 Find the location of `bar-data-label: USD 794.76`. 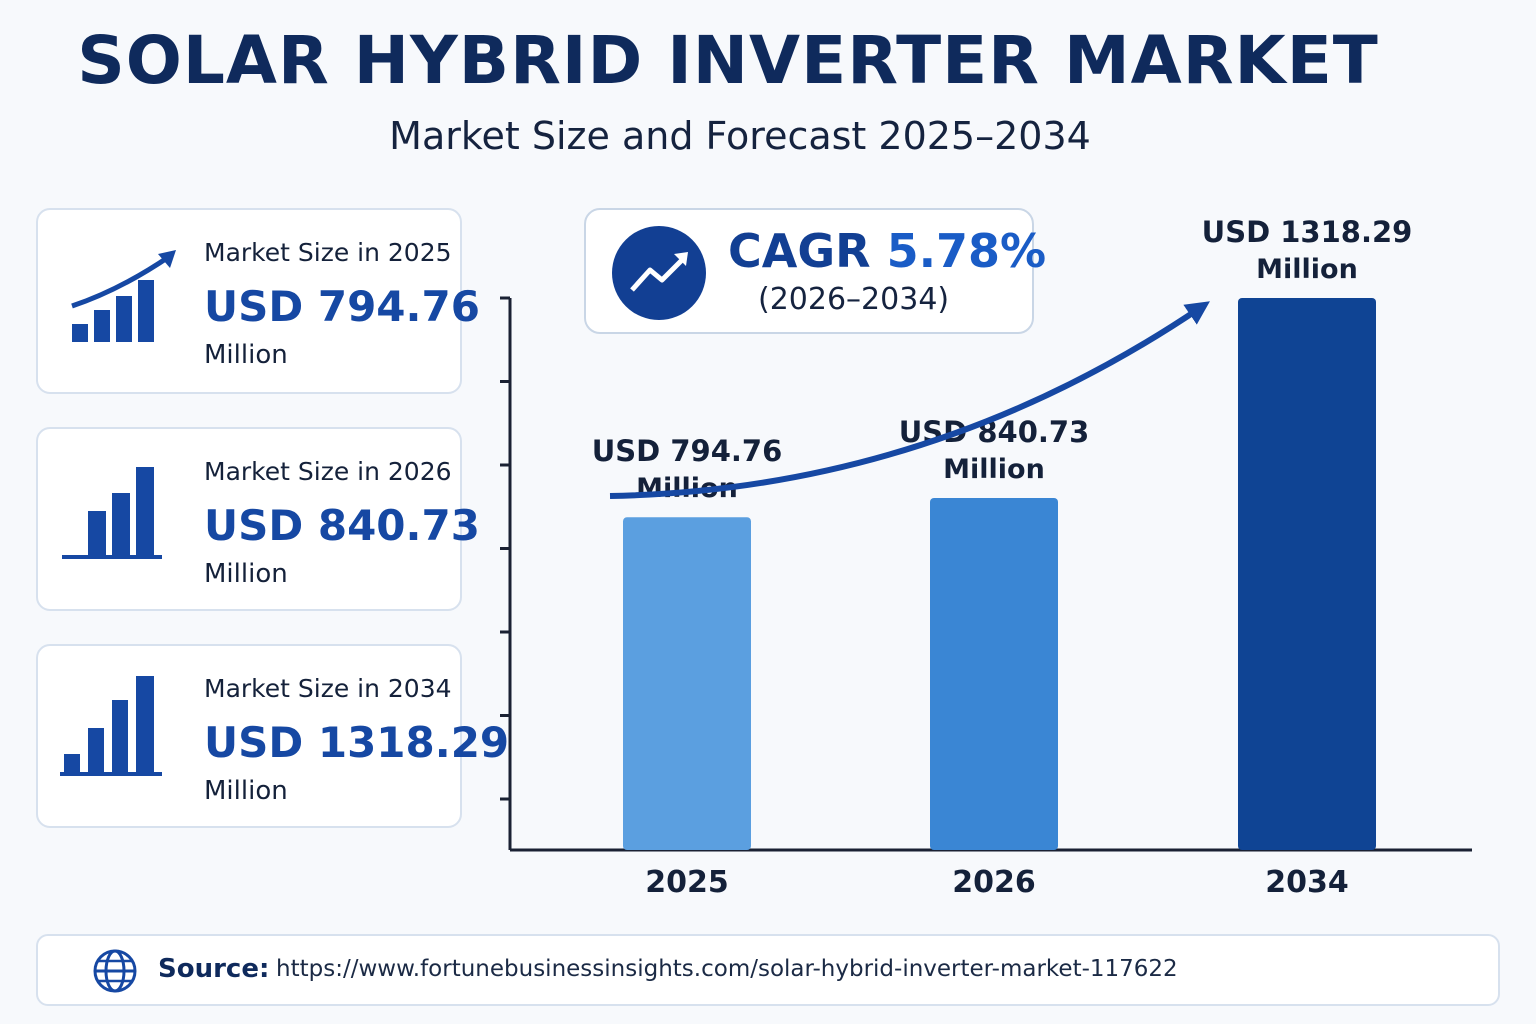

bar-data-label: USD 794.76 is located at coordinates (687, 451).